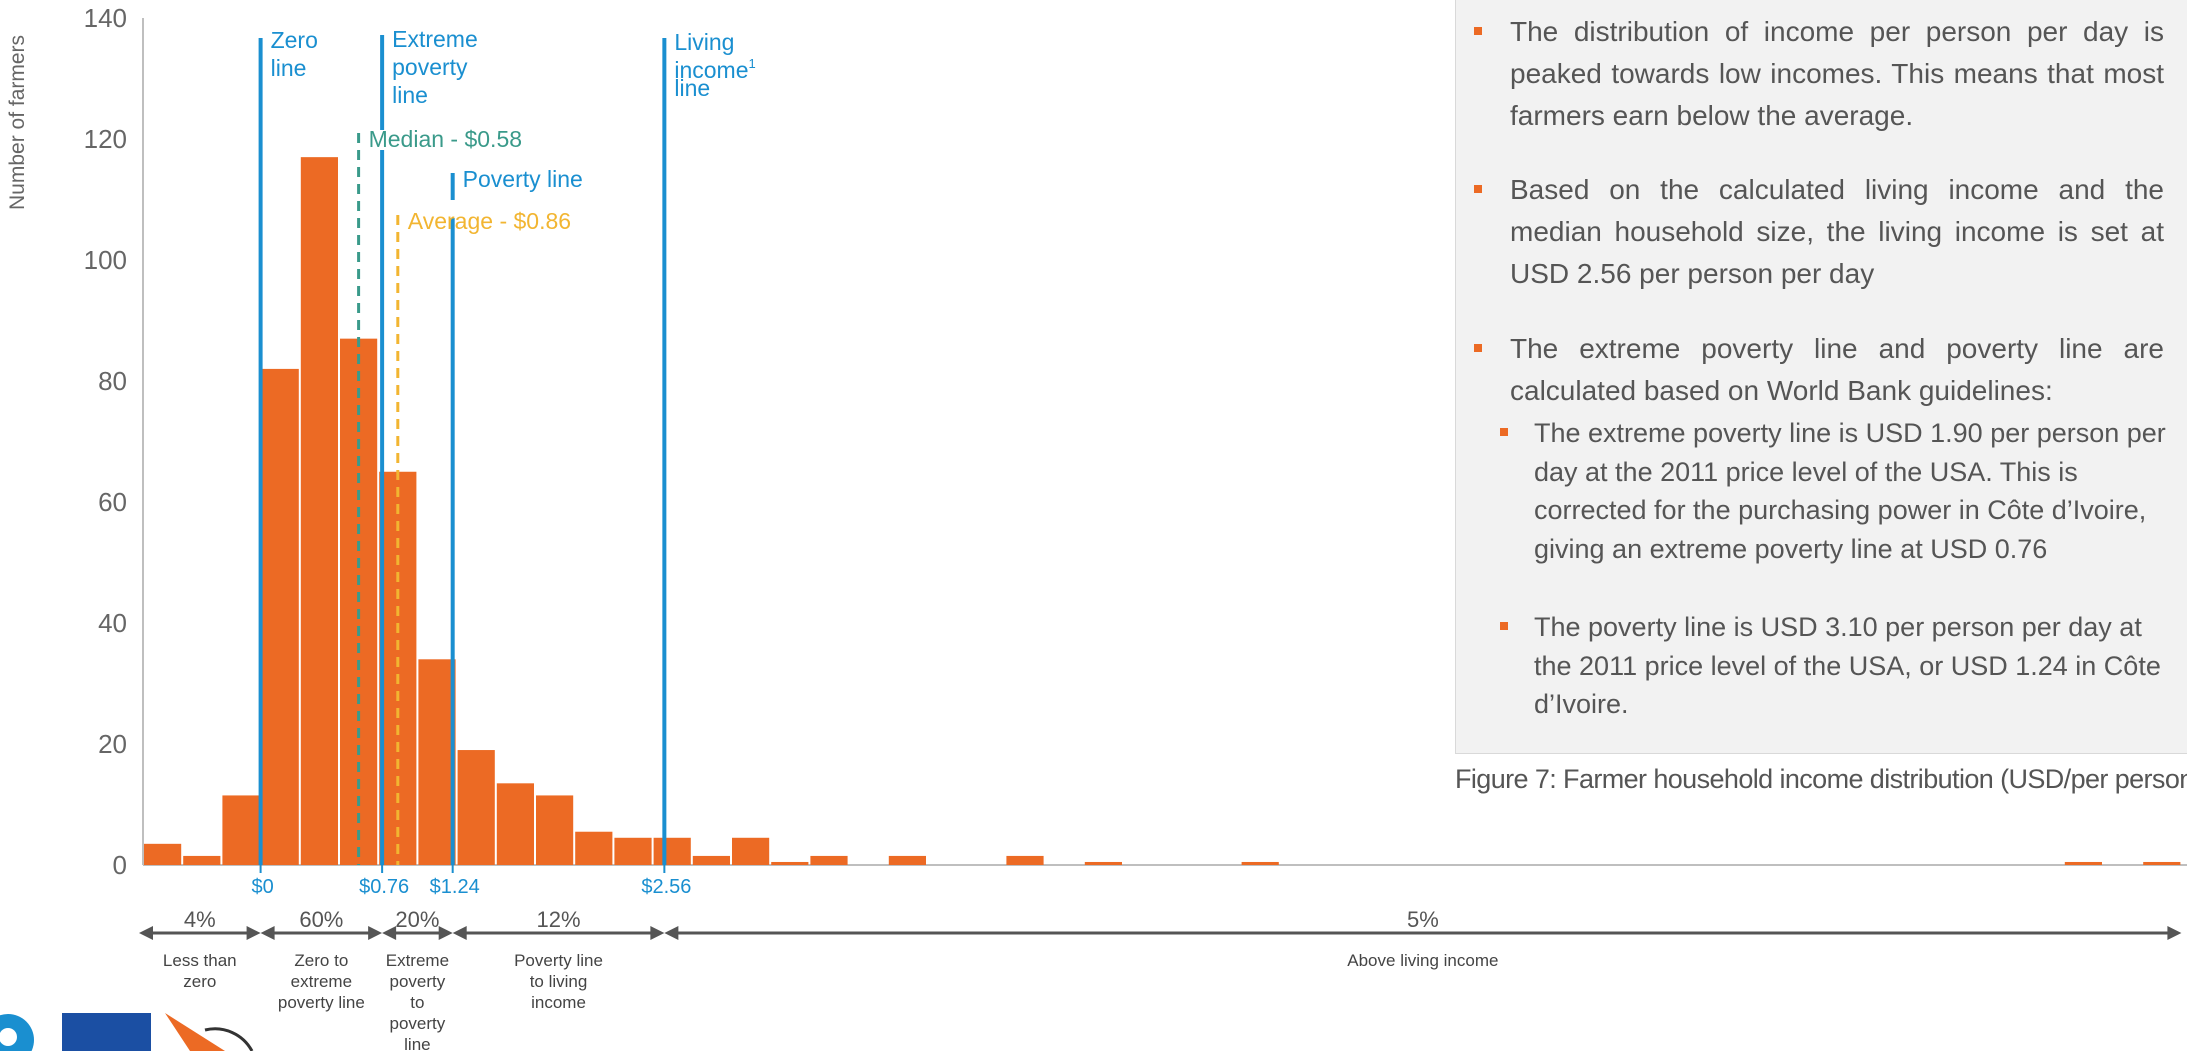 The height and width of the screenshot is (1051, 2187). I want to click on segment-label-line: to living, so click(559, 981).